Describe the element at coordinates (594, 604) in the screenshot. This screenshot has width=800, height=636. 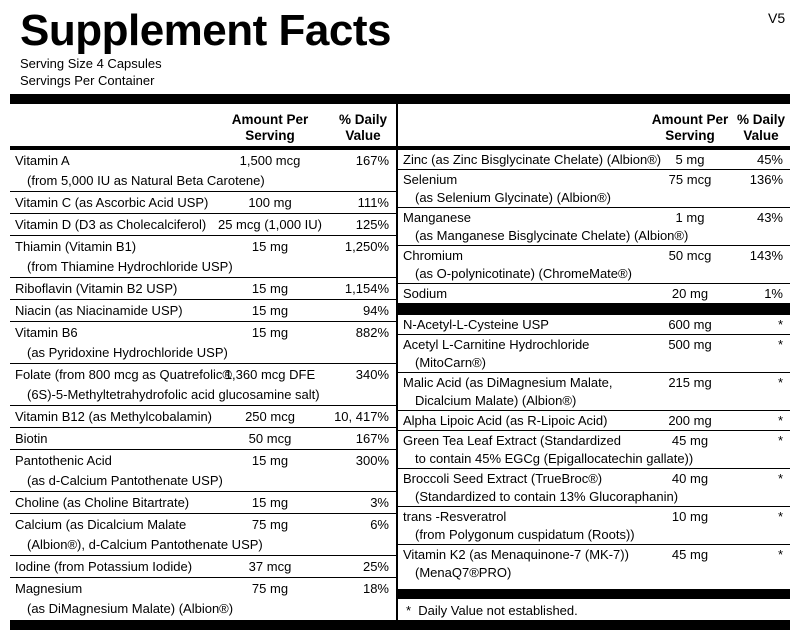
I see `footnote: * Daily Value not established.` at that location.